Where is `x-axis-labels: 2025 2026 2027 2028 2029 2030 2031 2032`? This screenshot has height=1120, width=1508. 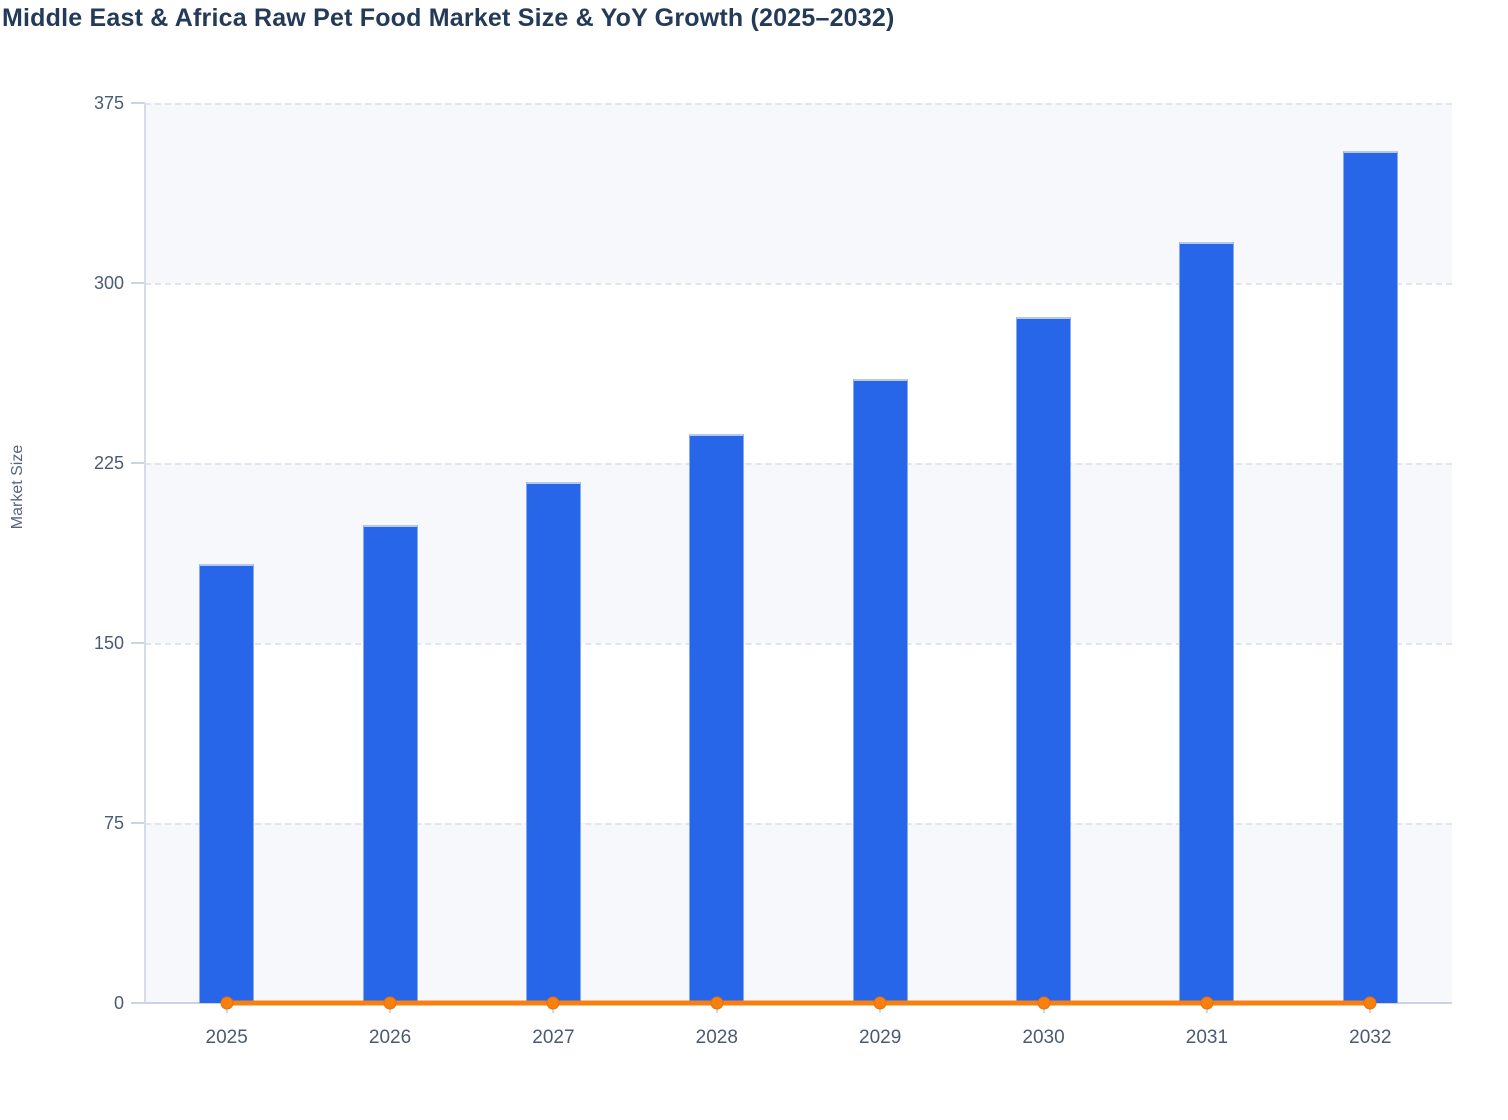 x-axis-labels: 2025 2026 2027 2028 2029 2030 2031 2032 is located at coordinates (798, 1037).